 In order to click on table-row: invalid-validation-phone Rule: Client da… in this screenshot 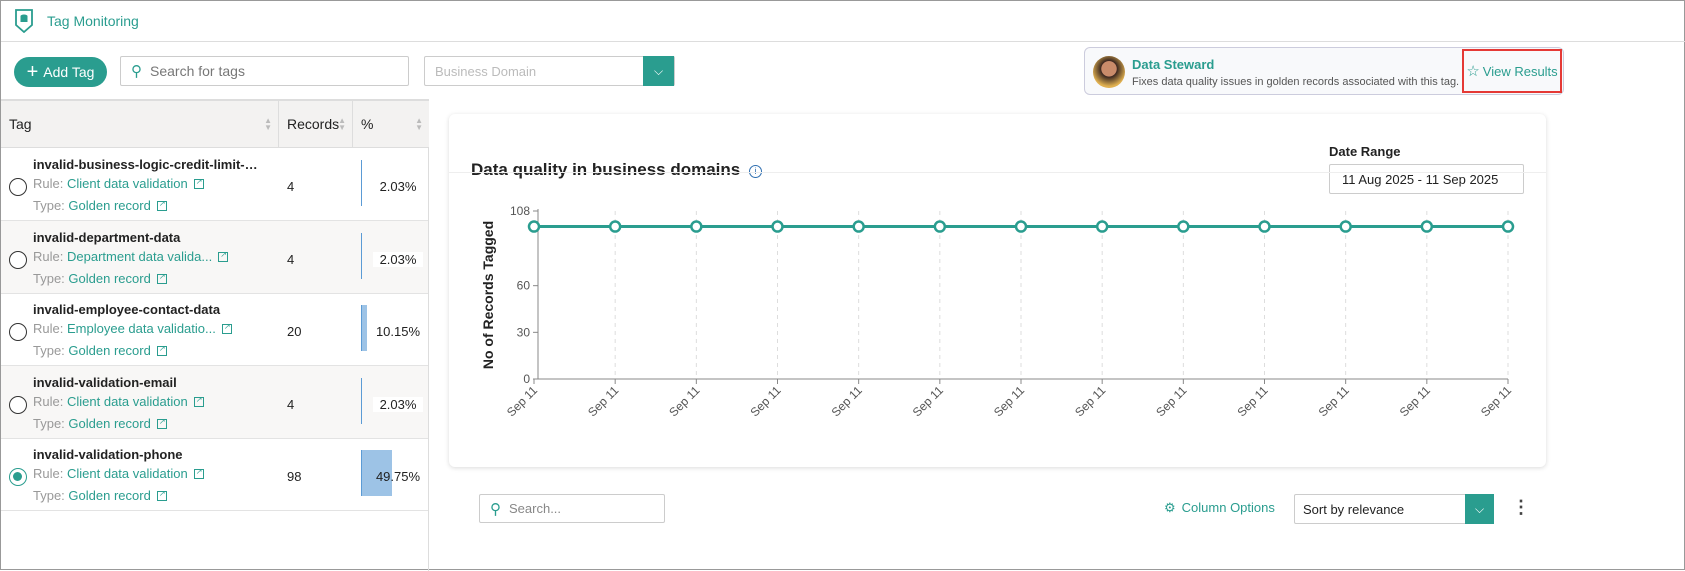, I will do `click(214, 474)`.